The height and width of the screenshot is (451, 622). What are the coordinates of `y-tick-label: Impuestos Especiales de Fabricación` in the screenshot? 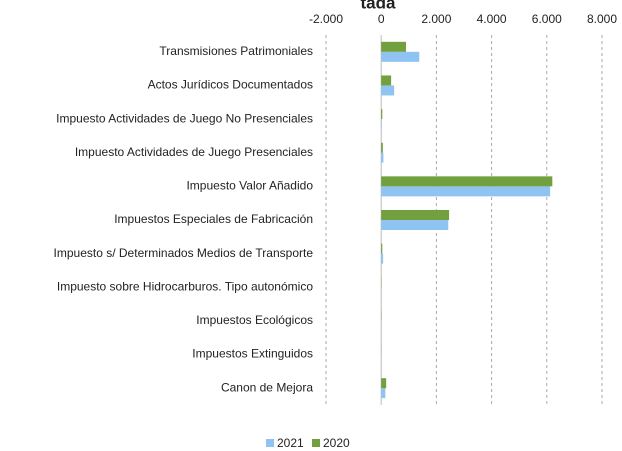 It's located at (213, 219).